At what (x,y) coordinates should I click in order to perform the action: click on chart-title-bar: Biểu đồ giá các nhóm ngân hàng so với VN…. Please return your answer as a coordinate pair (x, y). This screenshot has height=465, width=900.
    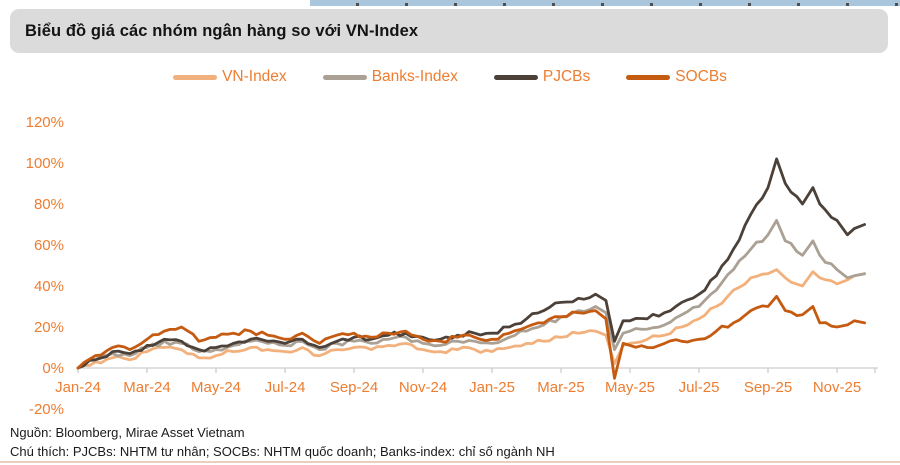
    Looking at the image, I should click on (449, 31).